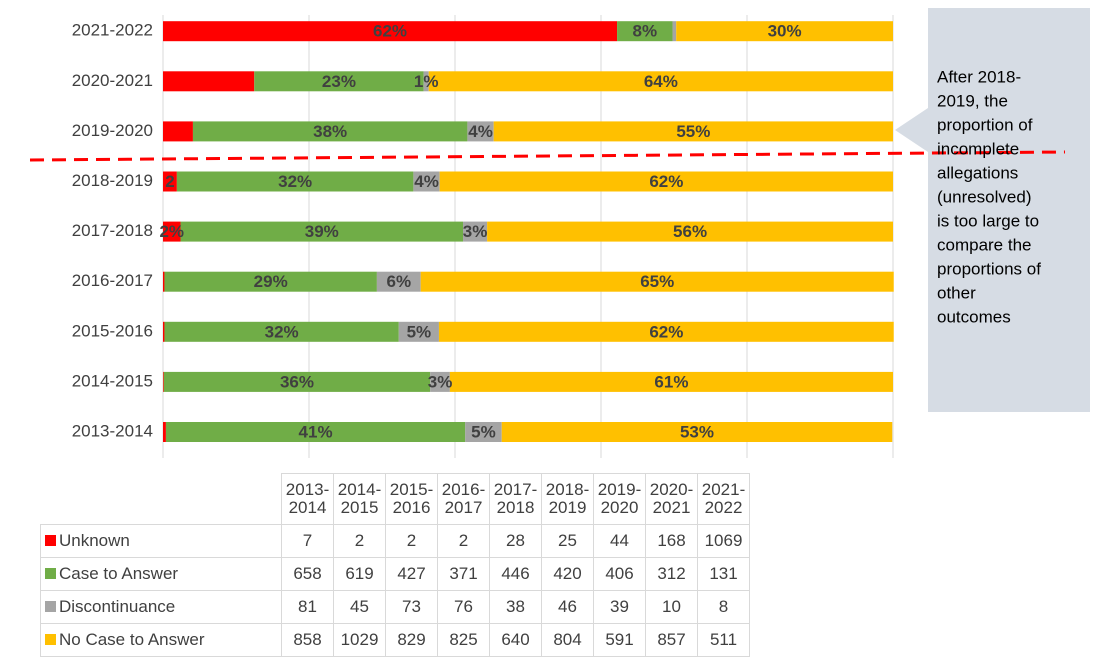  What do you see at coordinates (161, 541) in the screenshot?
I see `row-header: Unknown` at bounding box center [161, 541].